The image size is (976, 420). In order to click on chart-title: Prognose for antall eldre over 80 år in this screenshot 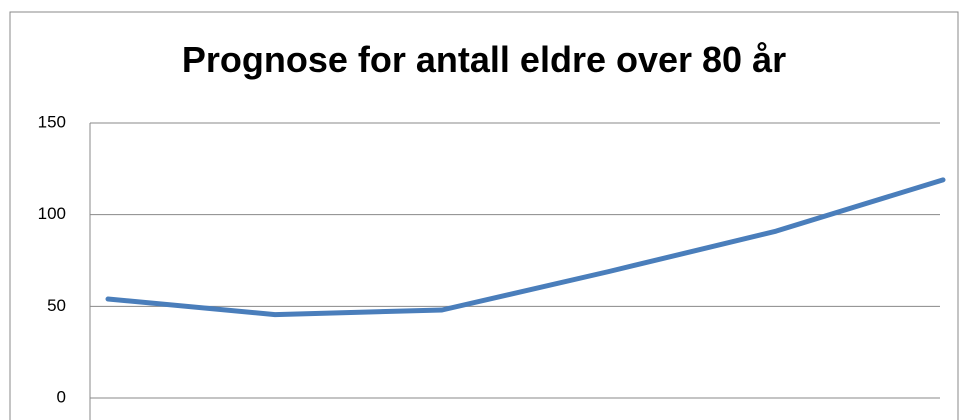, I will do `click(484, 59)`.